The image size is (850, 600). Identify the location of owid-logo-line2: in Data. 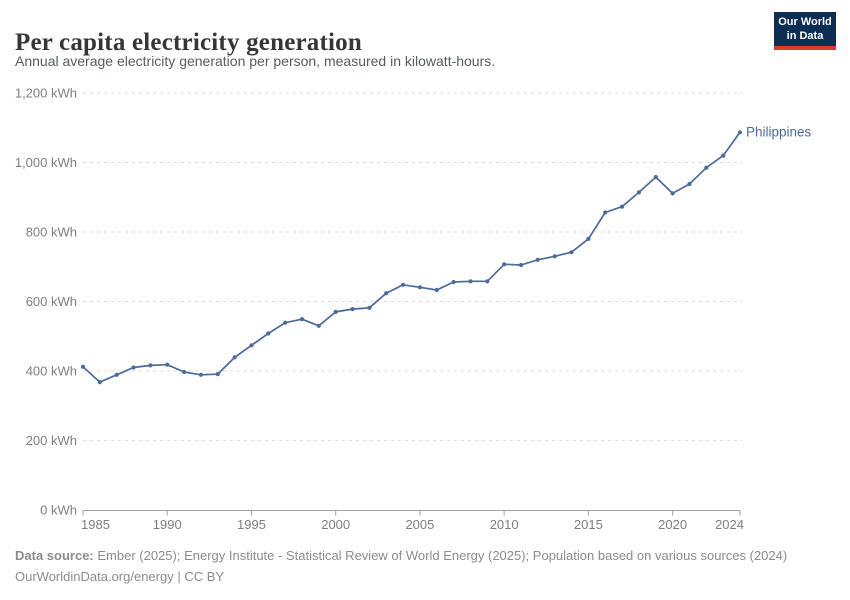
(805, 35).